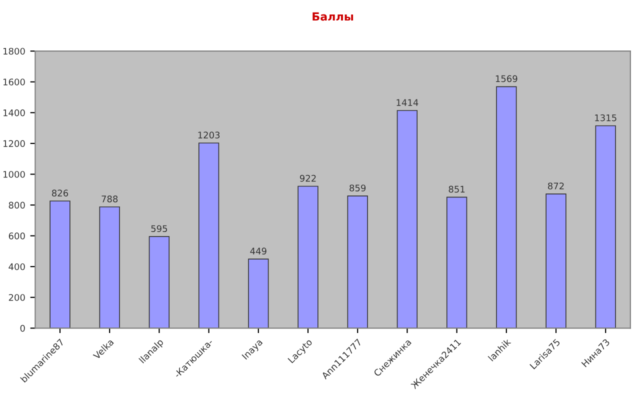  What do you see at coordinates (110, 199) in the screenshot?
I see `data-label: 788` at bounding box center [110, 199].